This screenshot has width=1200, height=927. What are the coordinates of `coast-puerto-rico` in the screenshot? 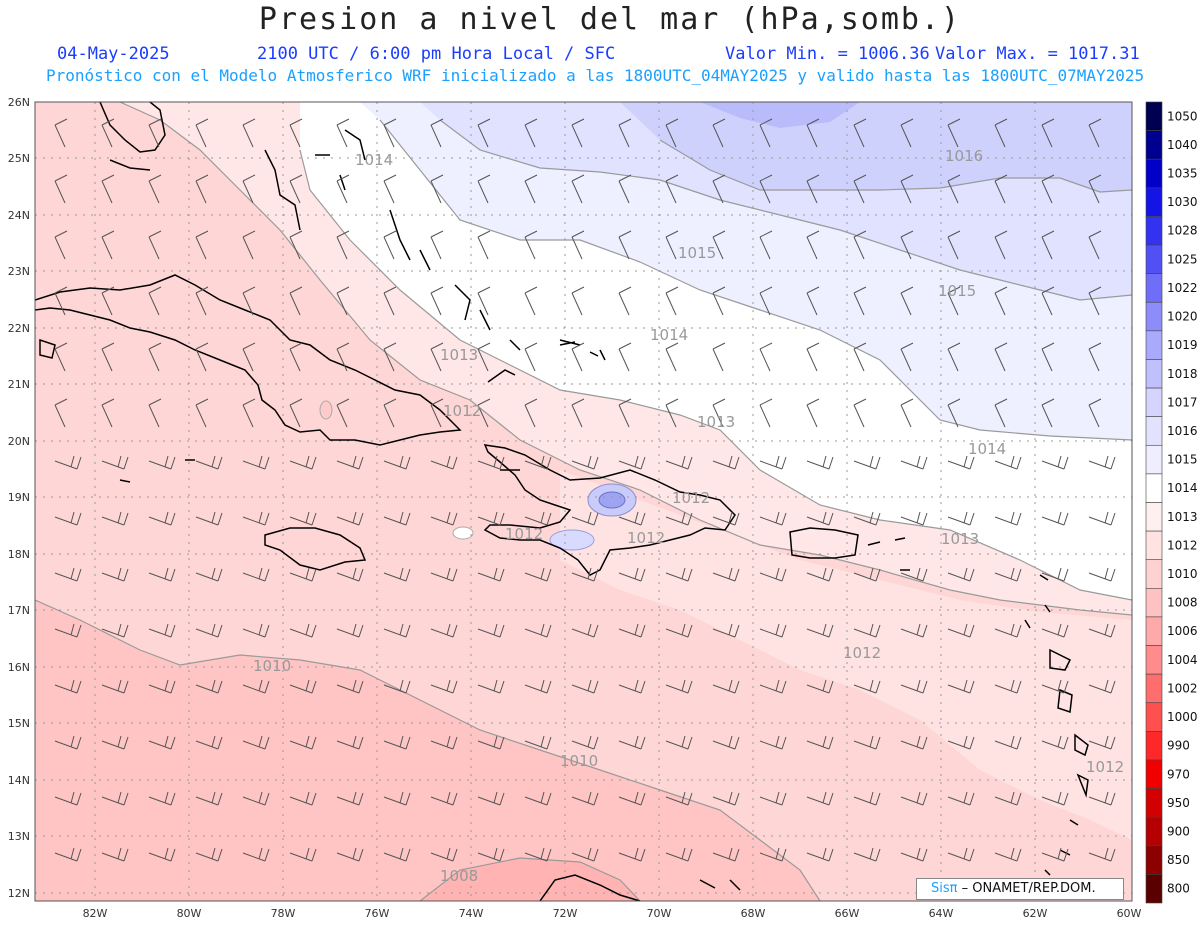 It's located at (824, 543).